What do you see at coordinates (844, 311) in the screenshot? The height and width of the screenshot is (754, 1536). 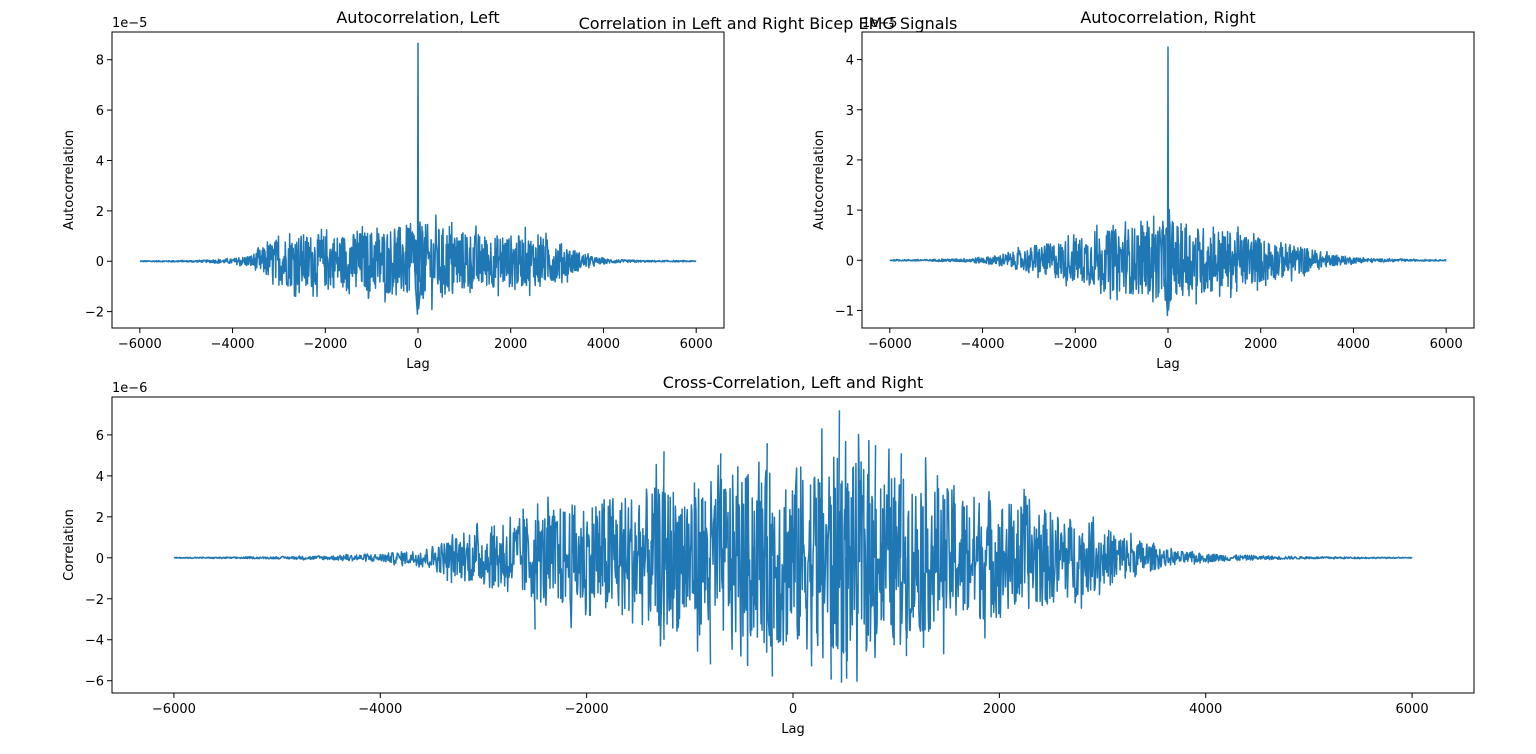 I see `y-tick-label: −1` at bounding box center [844, 311].